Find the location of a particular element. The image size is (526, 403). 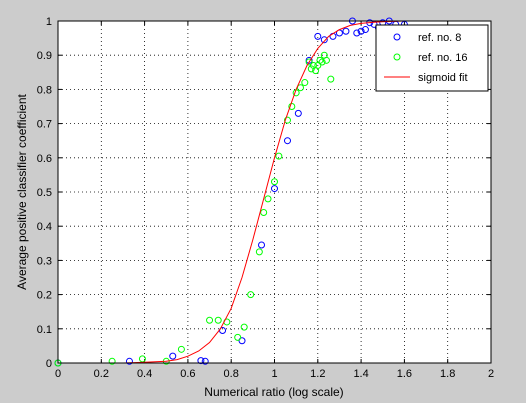

legend-label: sigmoid fit is located at coordinates (443, 78).